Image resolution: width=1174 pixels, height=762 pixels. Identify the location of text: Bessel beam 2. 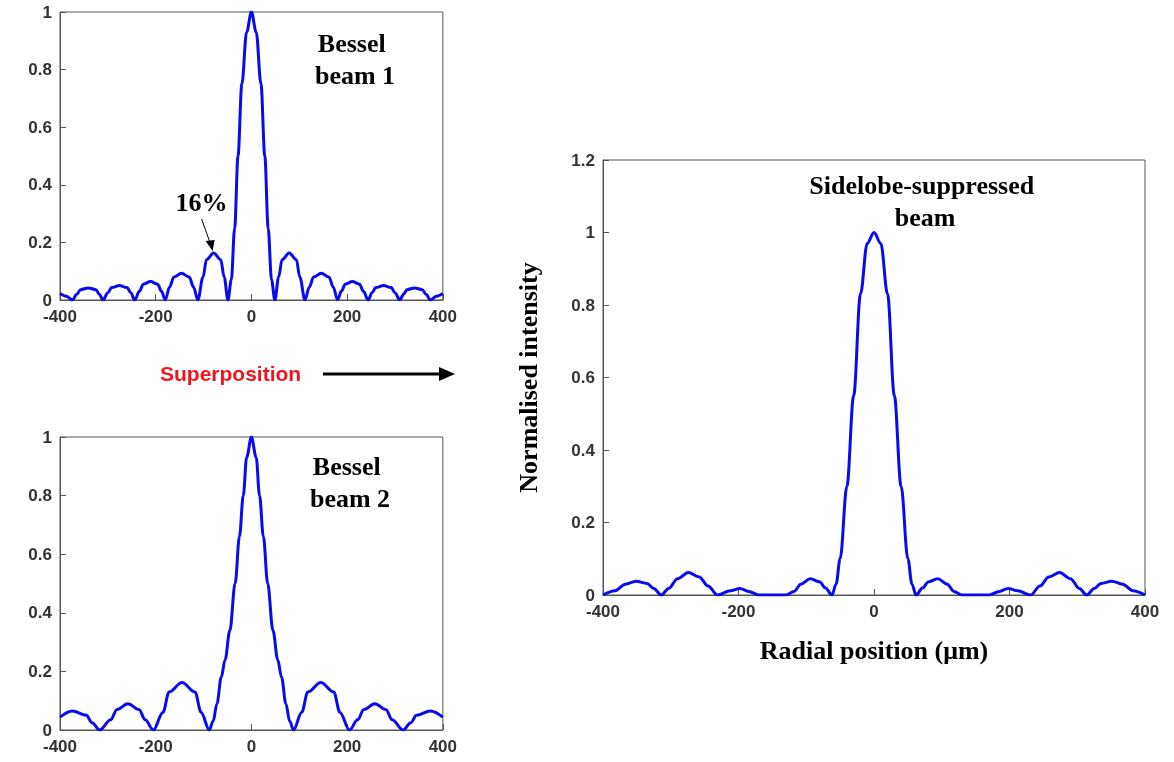
(350, 482).